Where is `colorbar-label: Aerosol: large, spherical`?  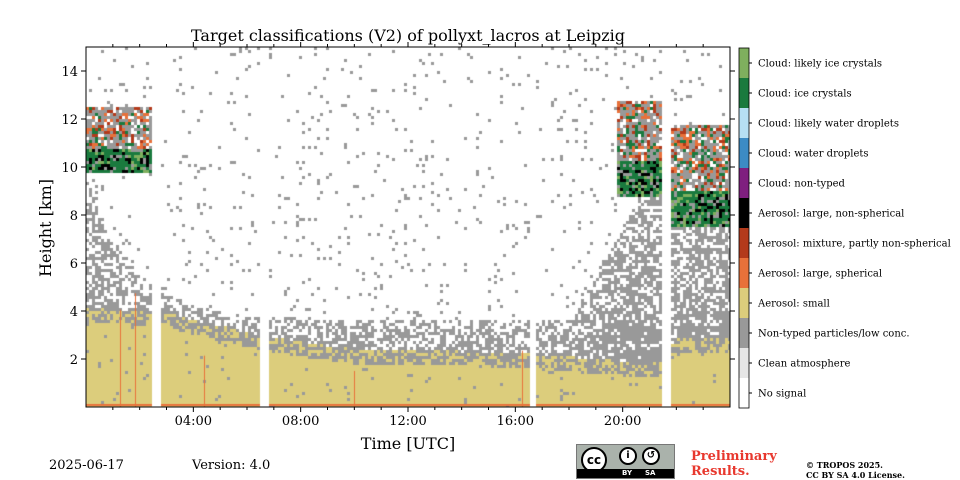
colorbar-label: Aerosol: large, spherical is located at coordinates (819, 274).